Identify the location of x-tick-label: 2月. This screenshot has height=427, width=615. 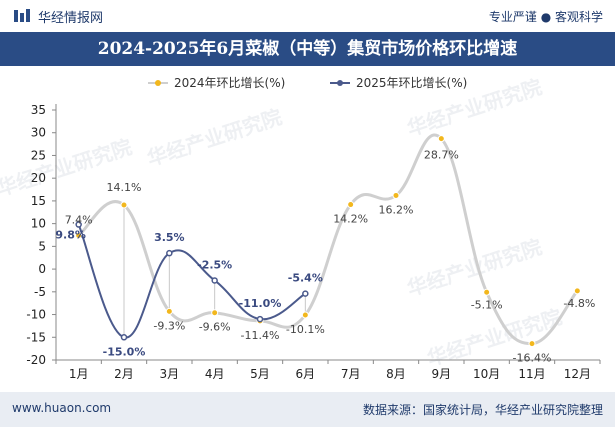
(124, 374).